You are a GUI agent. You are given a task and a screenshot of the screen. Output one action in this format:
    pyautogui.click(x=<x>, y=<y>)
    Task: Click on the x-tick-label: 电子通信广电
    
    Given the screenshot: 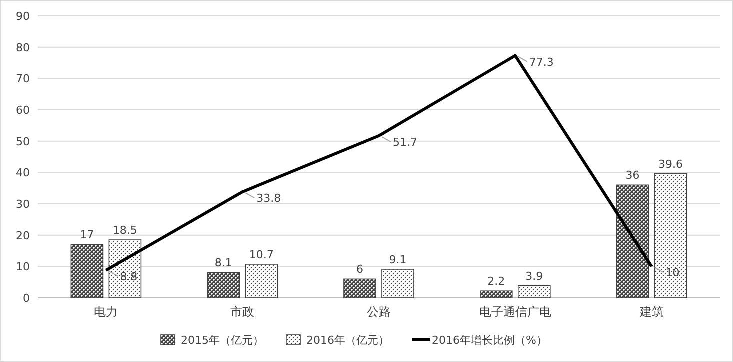 What is the action you would take?
    pyautogui.click(x=515, y=312)
    